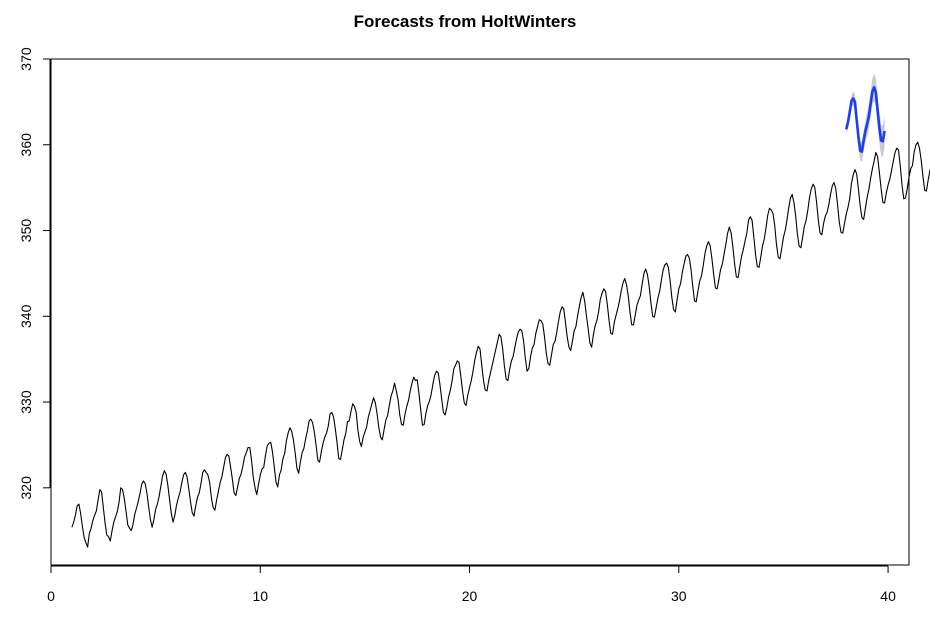 The height and width of the screenshot is (630, 930). I want to click on forecast-series-line, so click(865, 119).